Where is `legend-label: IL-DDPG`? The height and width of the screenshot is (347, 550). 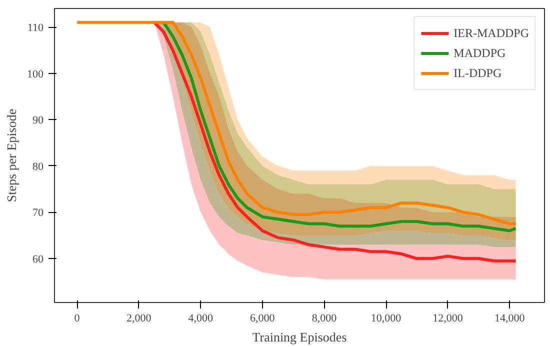
legend-label: IL-DDPG is located at coordinates (478, 73).